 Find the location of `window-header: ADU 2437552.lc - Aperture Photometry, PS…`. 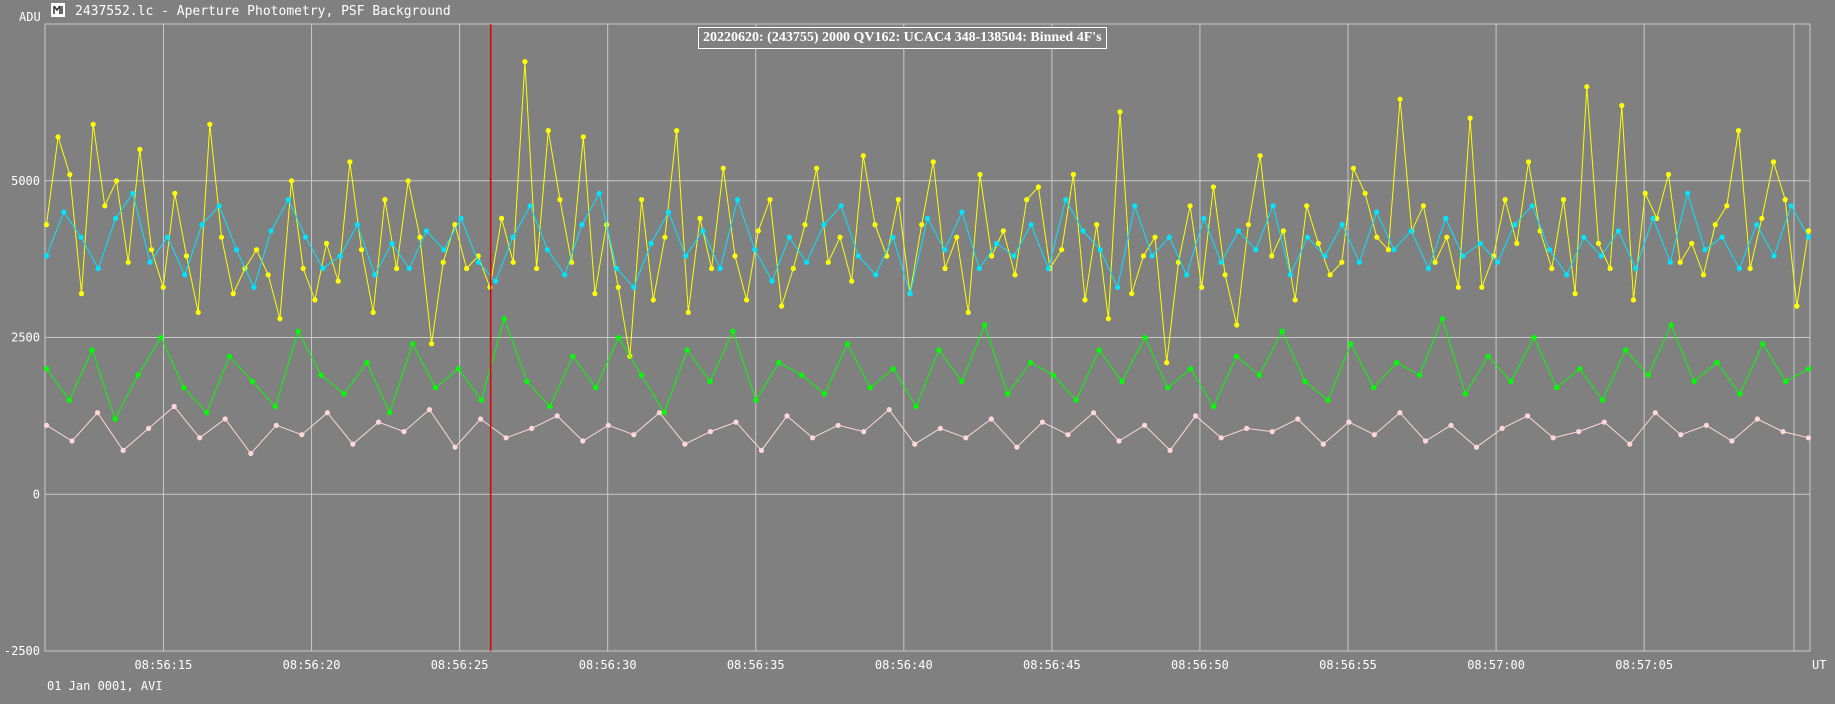

window-header: ADU 2437552.lc - Aperture Photometry, PS… is located at coordinates (917, 12).